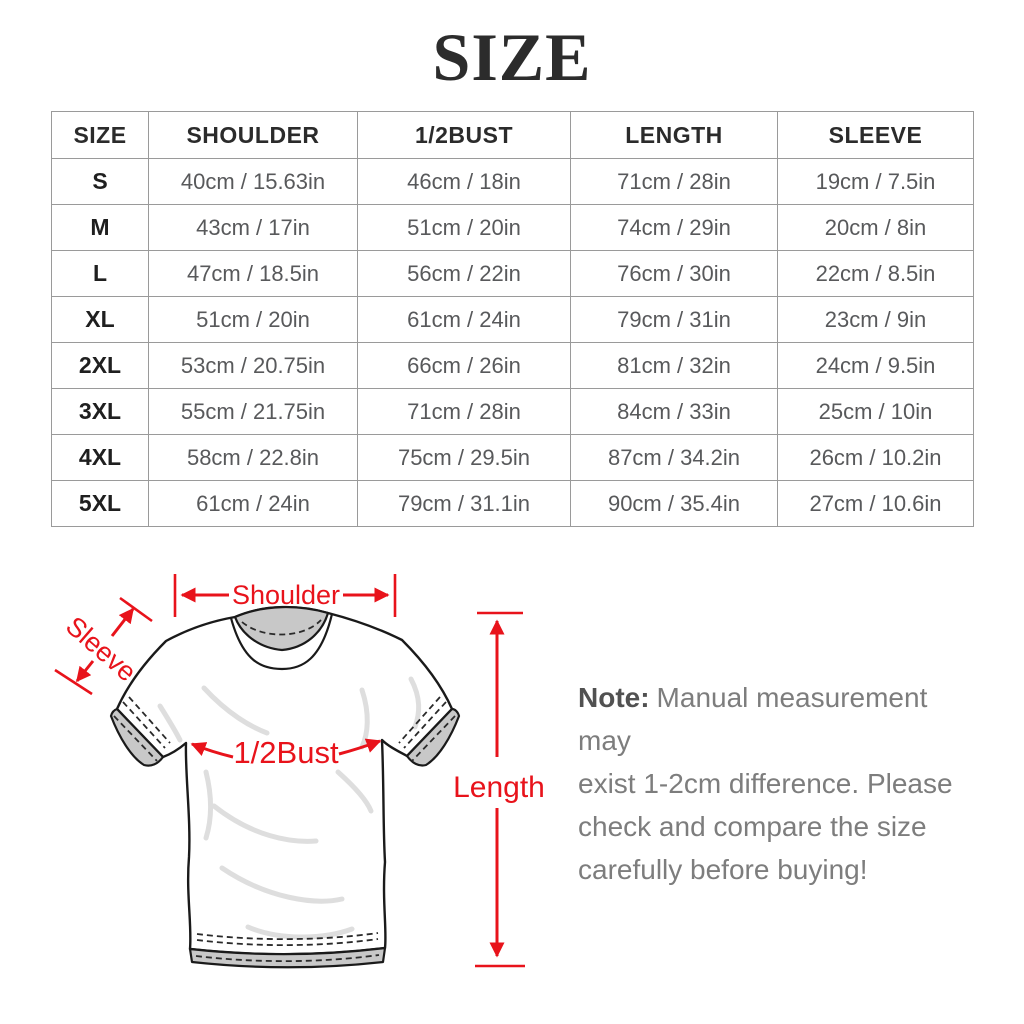 This screenshot has height=1024, width=1024. I want to click on bust-cell: 61cm / 24in, so click(464, 319).